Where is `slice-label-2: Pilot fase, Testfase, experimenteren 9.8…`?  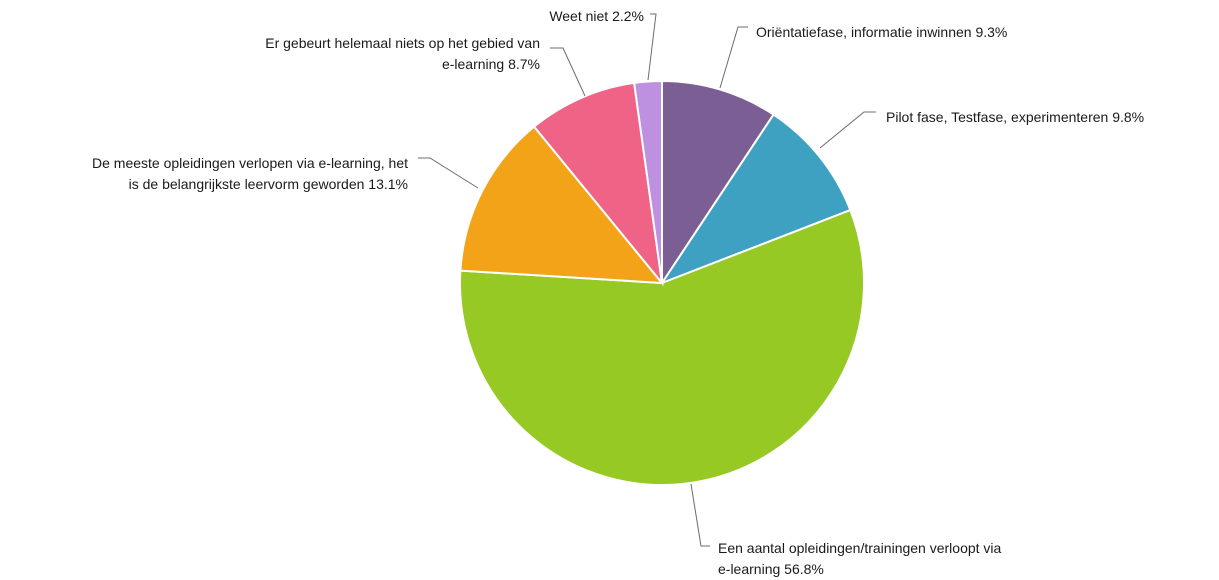 slice-label-2: Pilot fase, Testfase, experimenteren 9.8… is located at coordinates (1015, 117).